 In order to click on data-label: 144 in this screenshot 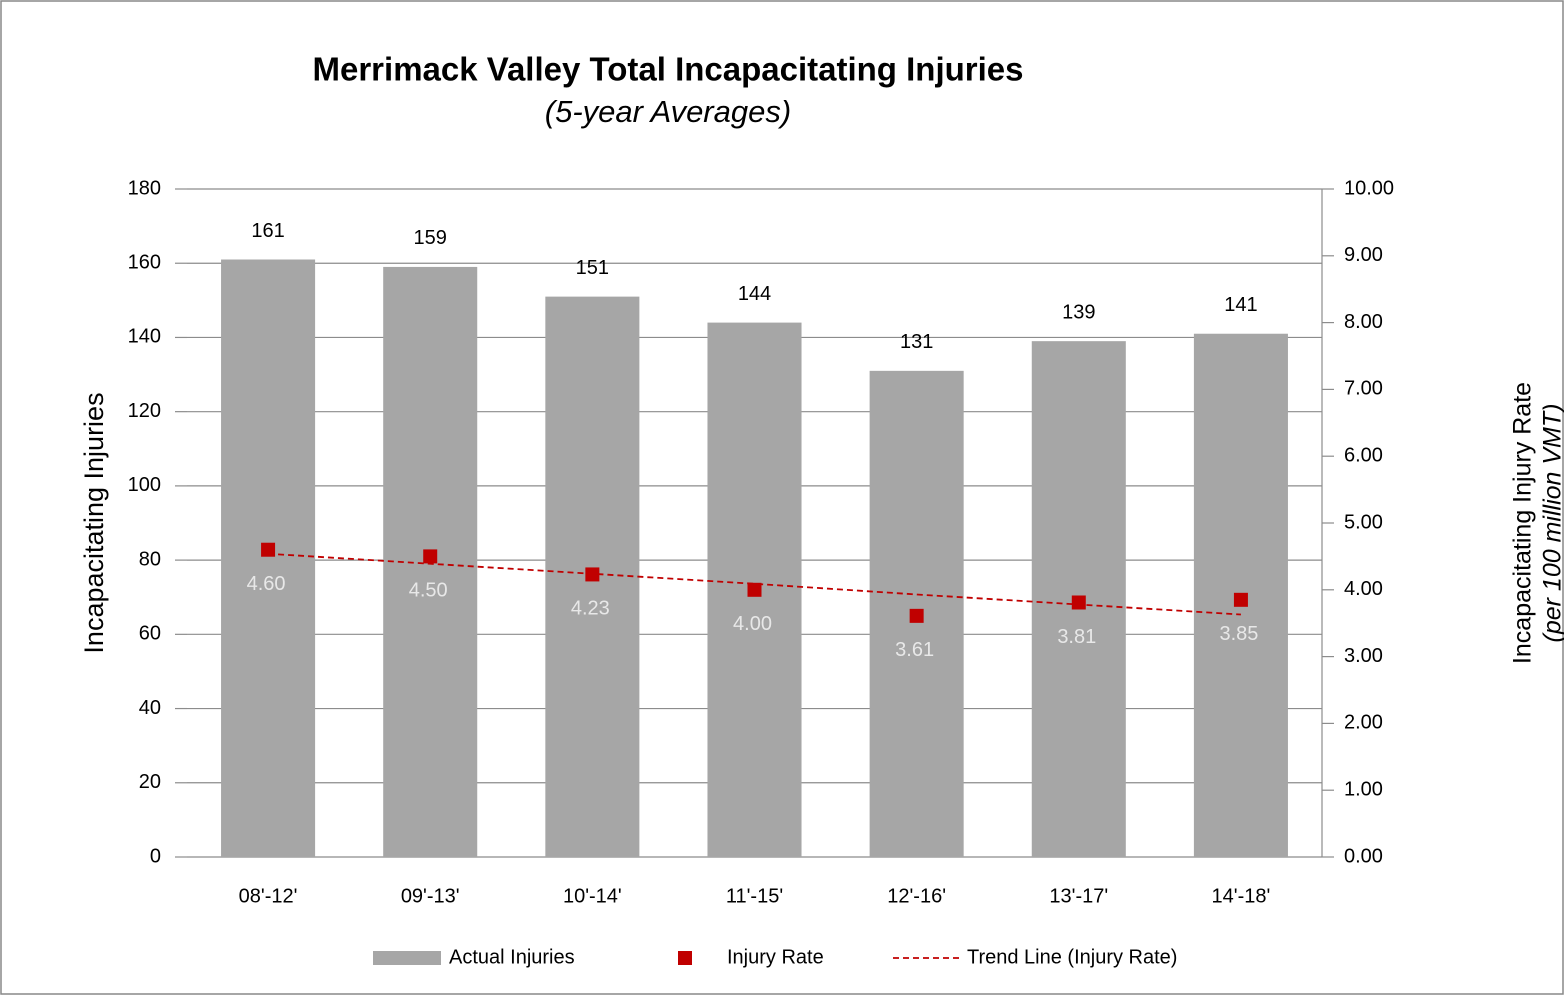, I will do `click(754, 294)`.